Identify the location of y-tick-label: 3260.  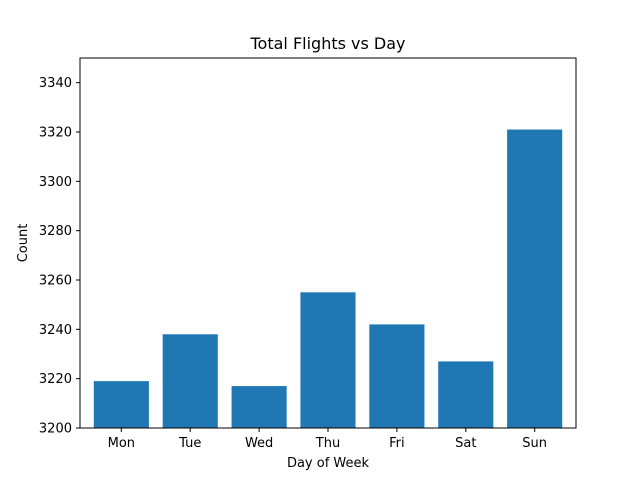
(55, 281).